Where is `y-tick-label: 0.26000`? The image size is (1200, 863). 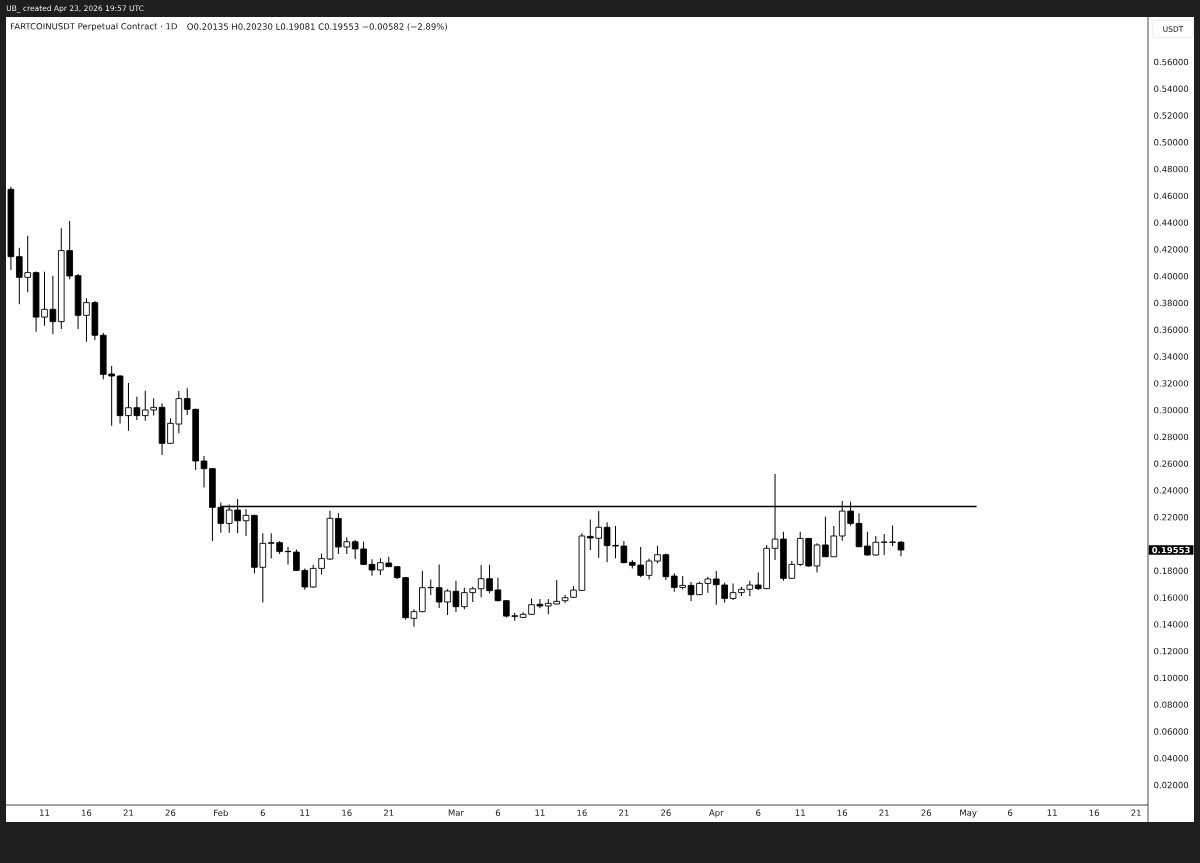
y-tick-label: 0.26000 is located at coordinates (1171, 463).